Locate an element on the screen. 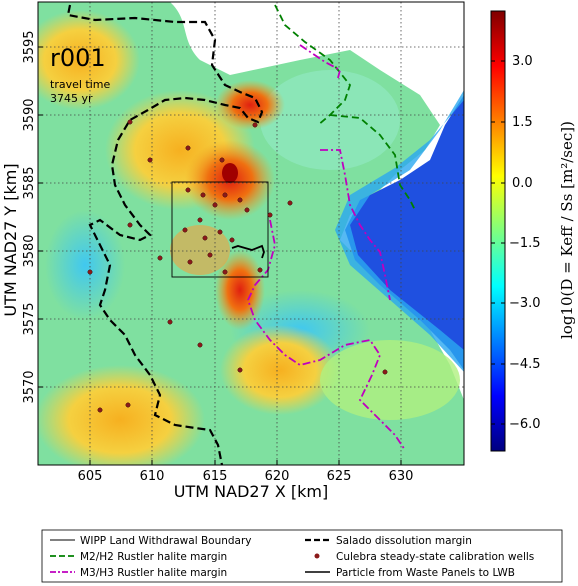 The width and height of the screenshot is (578, 586). run-id-label: r001 is located at coordinates (78, 58).